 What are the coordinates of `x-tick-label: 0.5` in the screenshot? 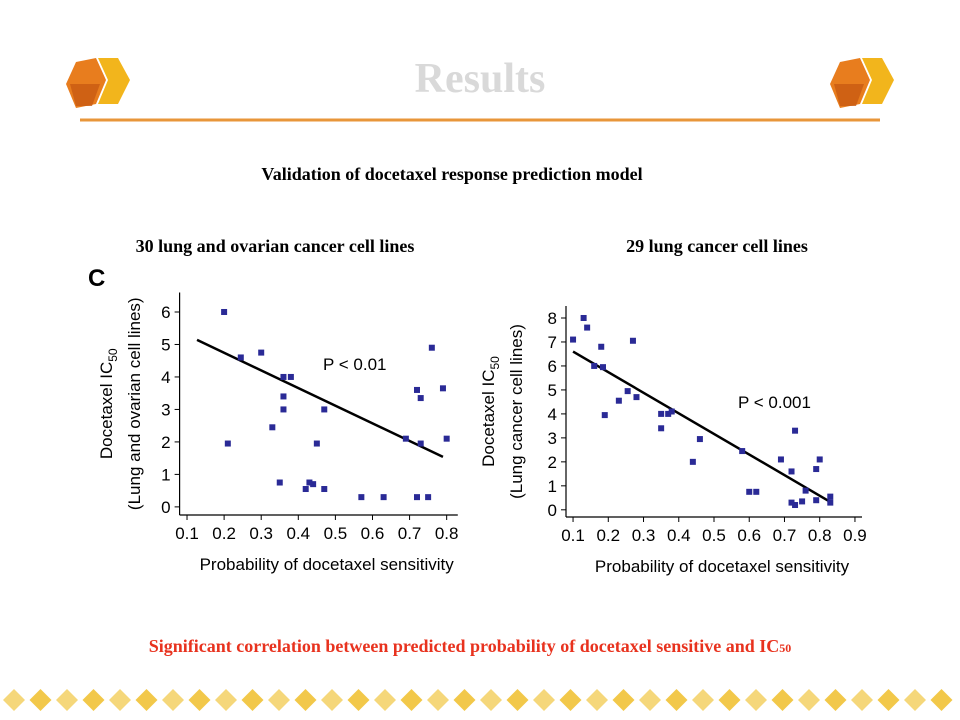 It's located at (714, 535).